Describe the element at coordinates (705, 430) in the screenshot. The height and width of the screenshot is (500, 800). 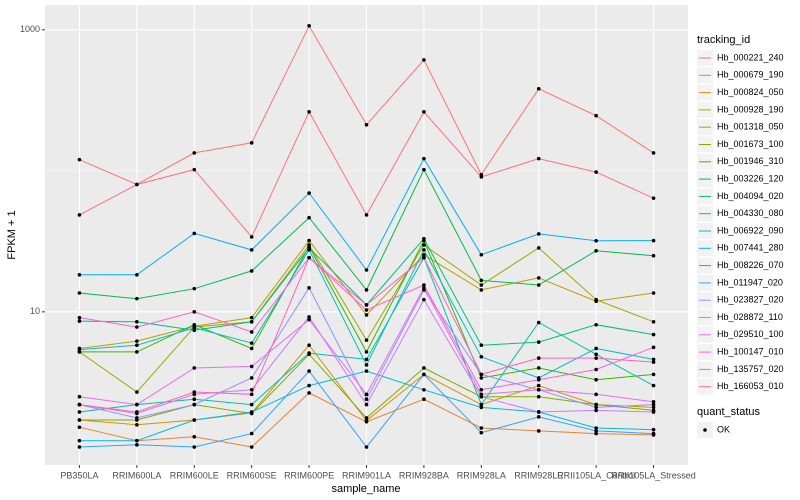
I see `legend-point` at that location.